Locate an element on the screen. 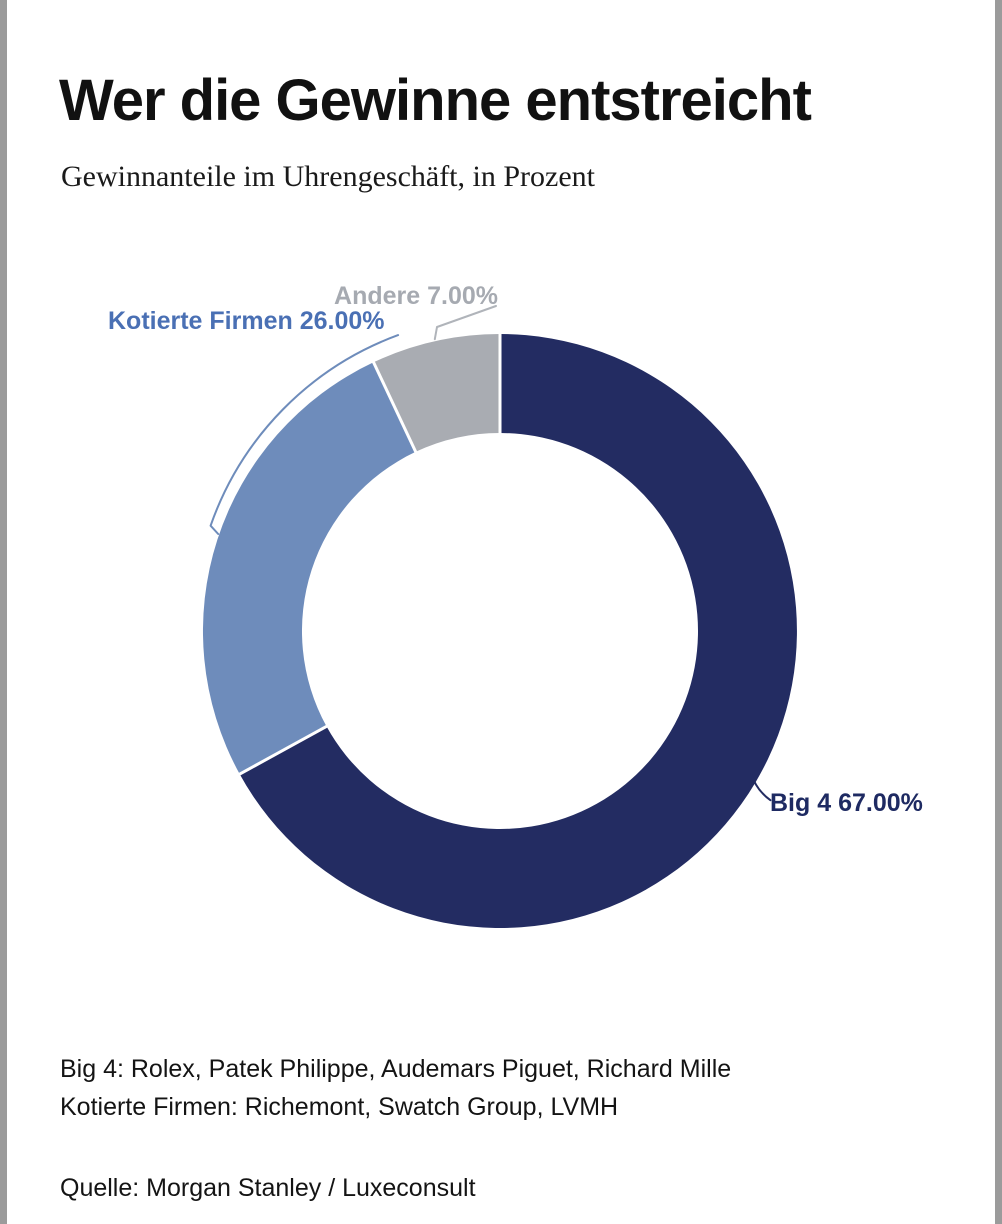 Image resolution: width=1002 pixels, height=1224 pixels. donut-slice-kotierte-firmen is located at coordinates (309, 568).